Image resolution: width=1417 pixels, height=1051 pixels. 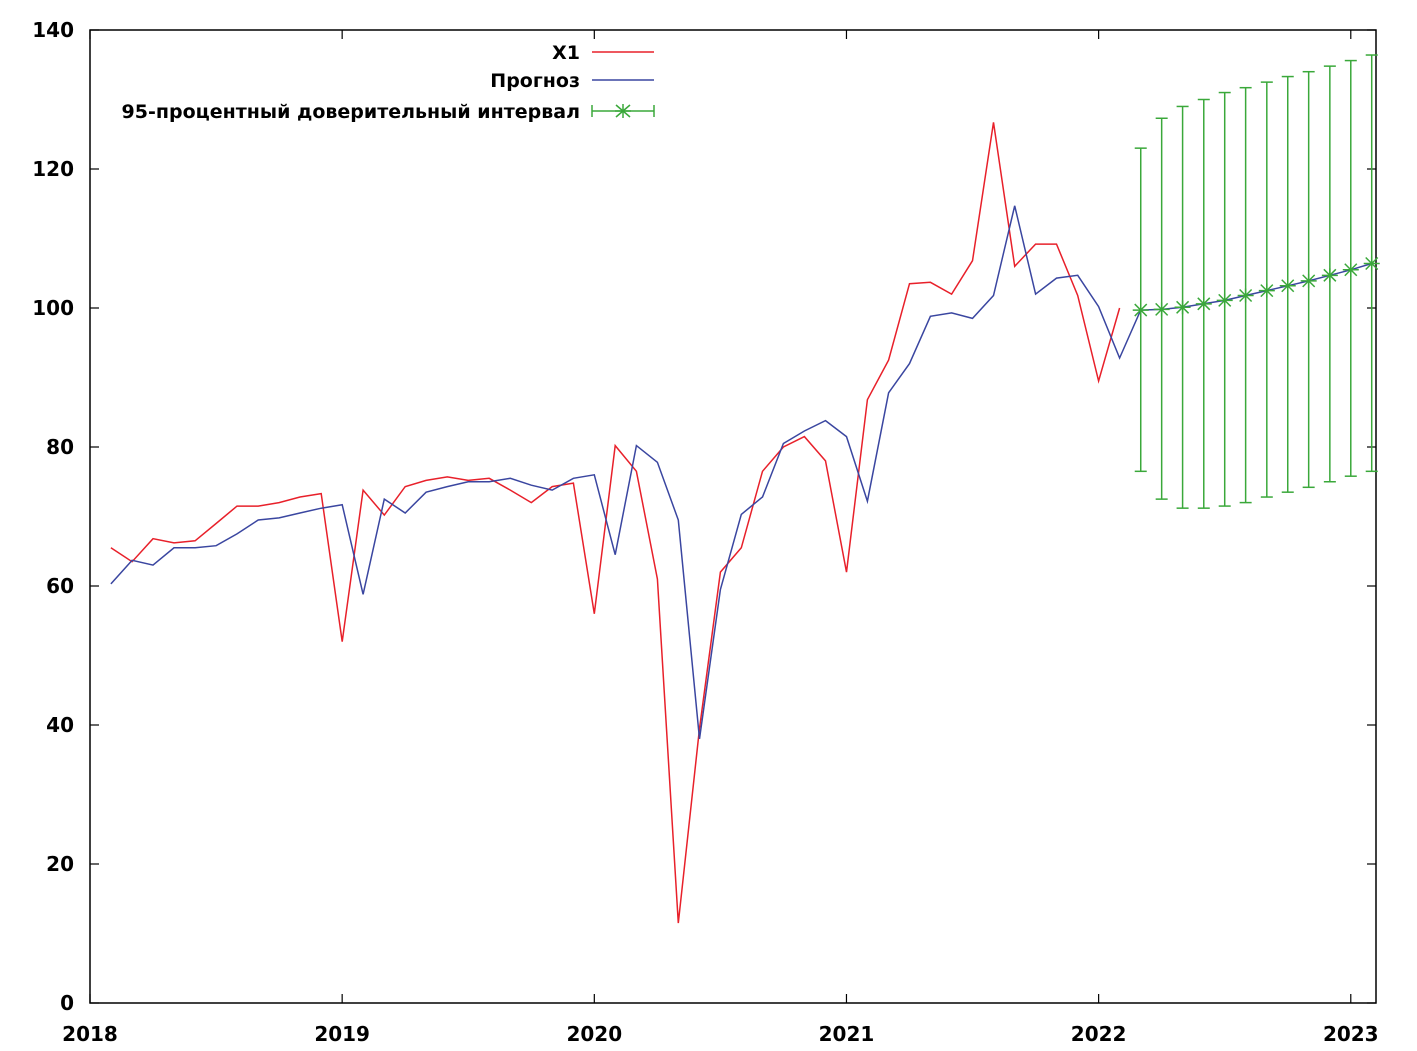 What do you see at coordinates (1099, 1034) in the screenshot?
I see `x-tick-label: 2022` at bounding box center [1099, 1034].